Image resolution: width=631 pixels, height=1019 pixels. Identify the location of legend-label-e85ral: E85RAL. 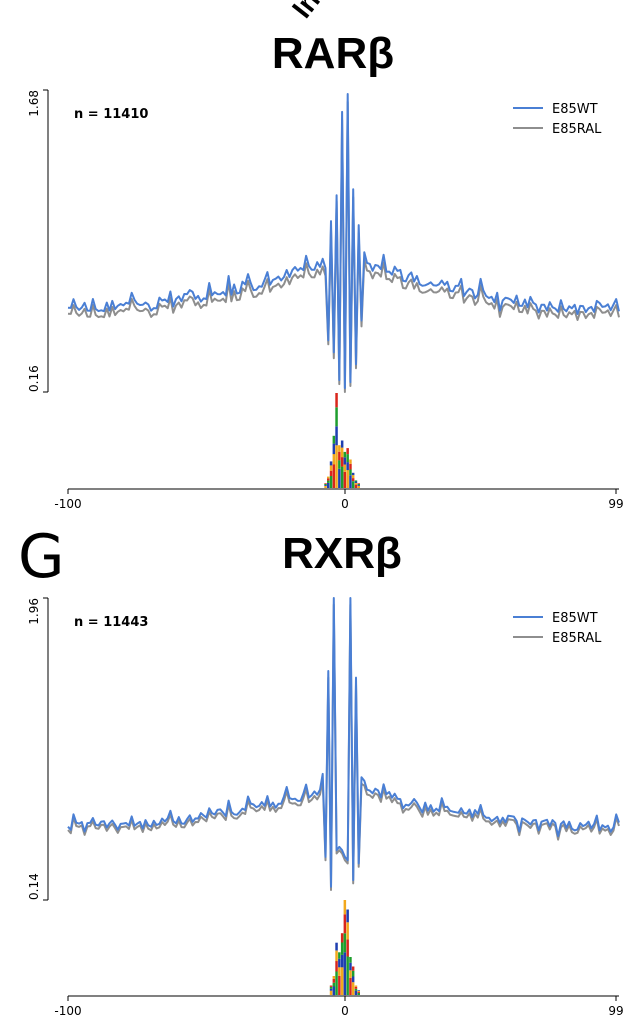
(577, 129).